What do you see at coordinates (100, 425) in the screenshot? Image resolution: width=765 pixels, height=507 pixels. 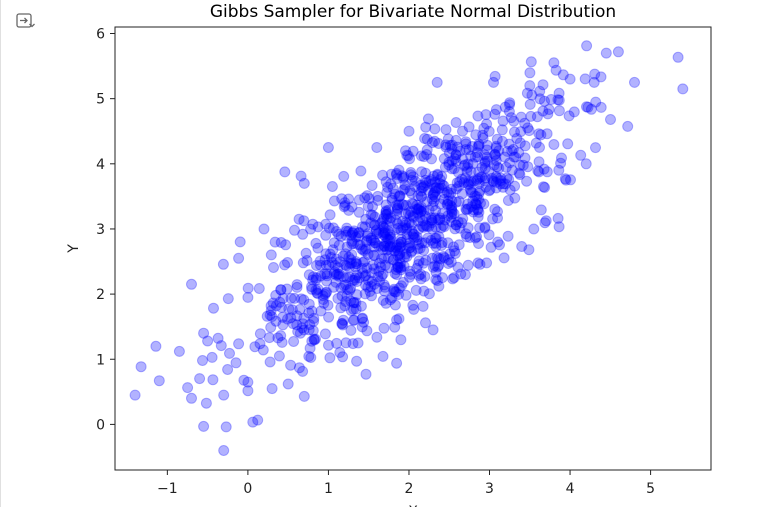 I see `y-tick-label: 0` at bounding box center [100, 425].